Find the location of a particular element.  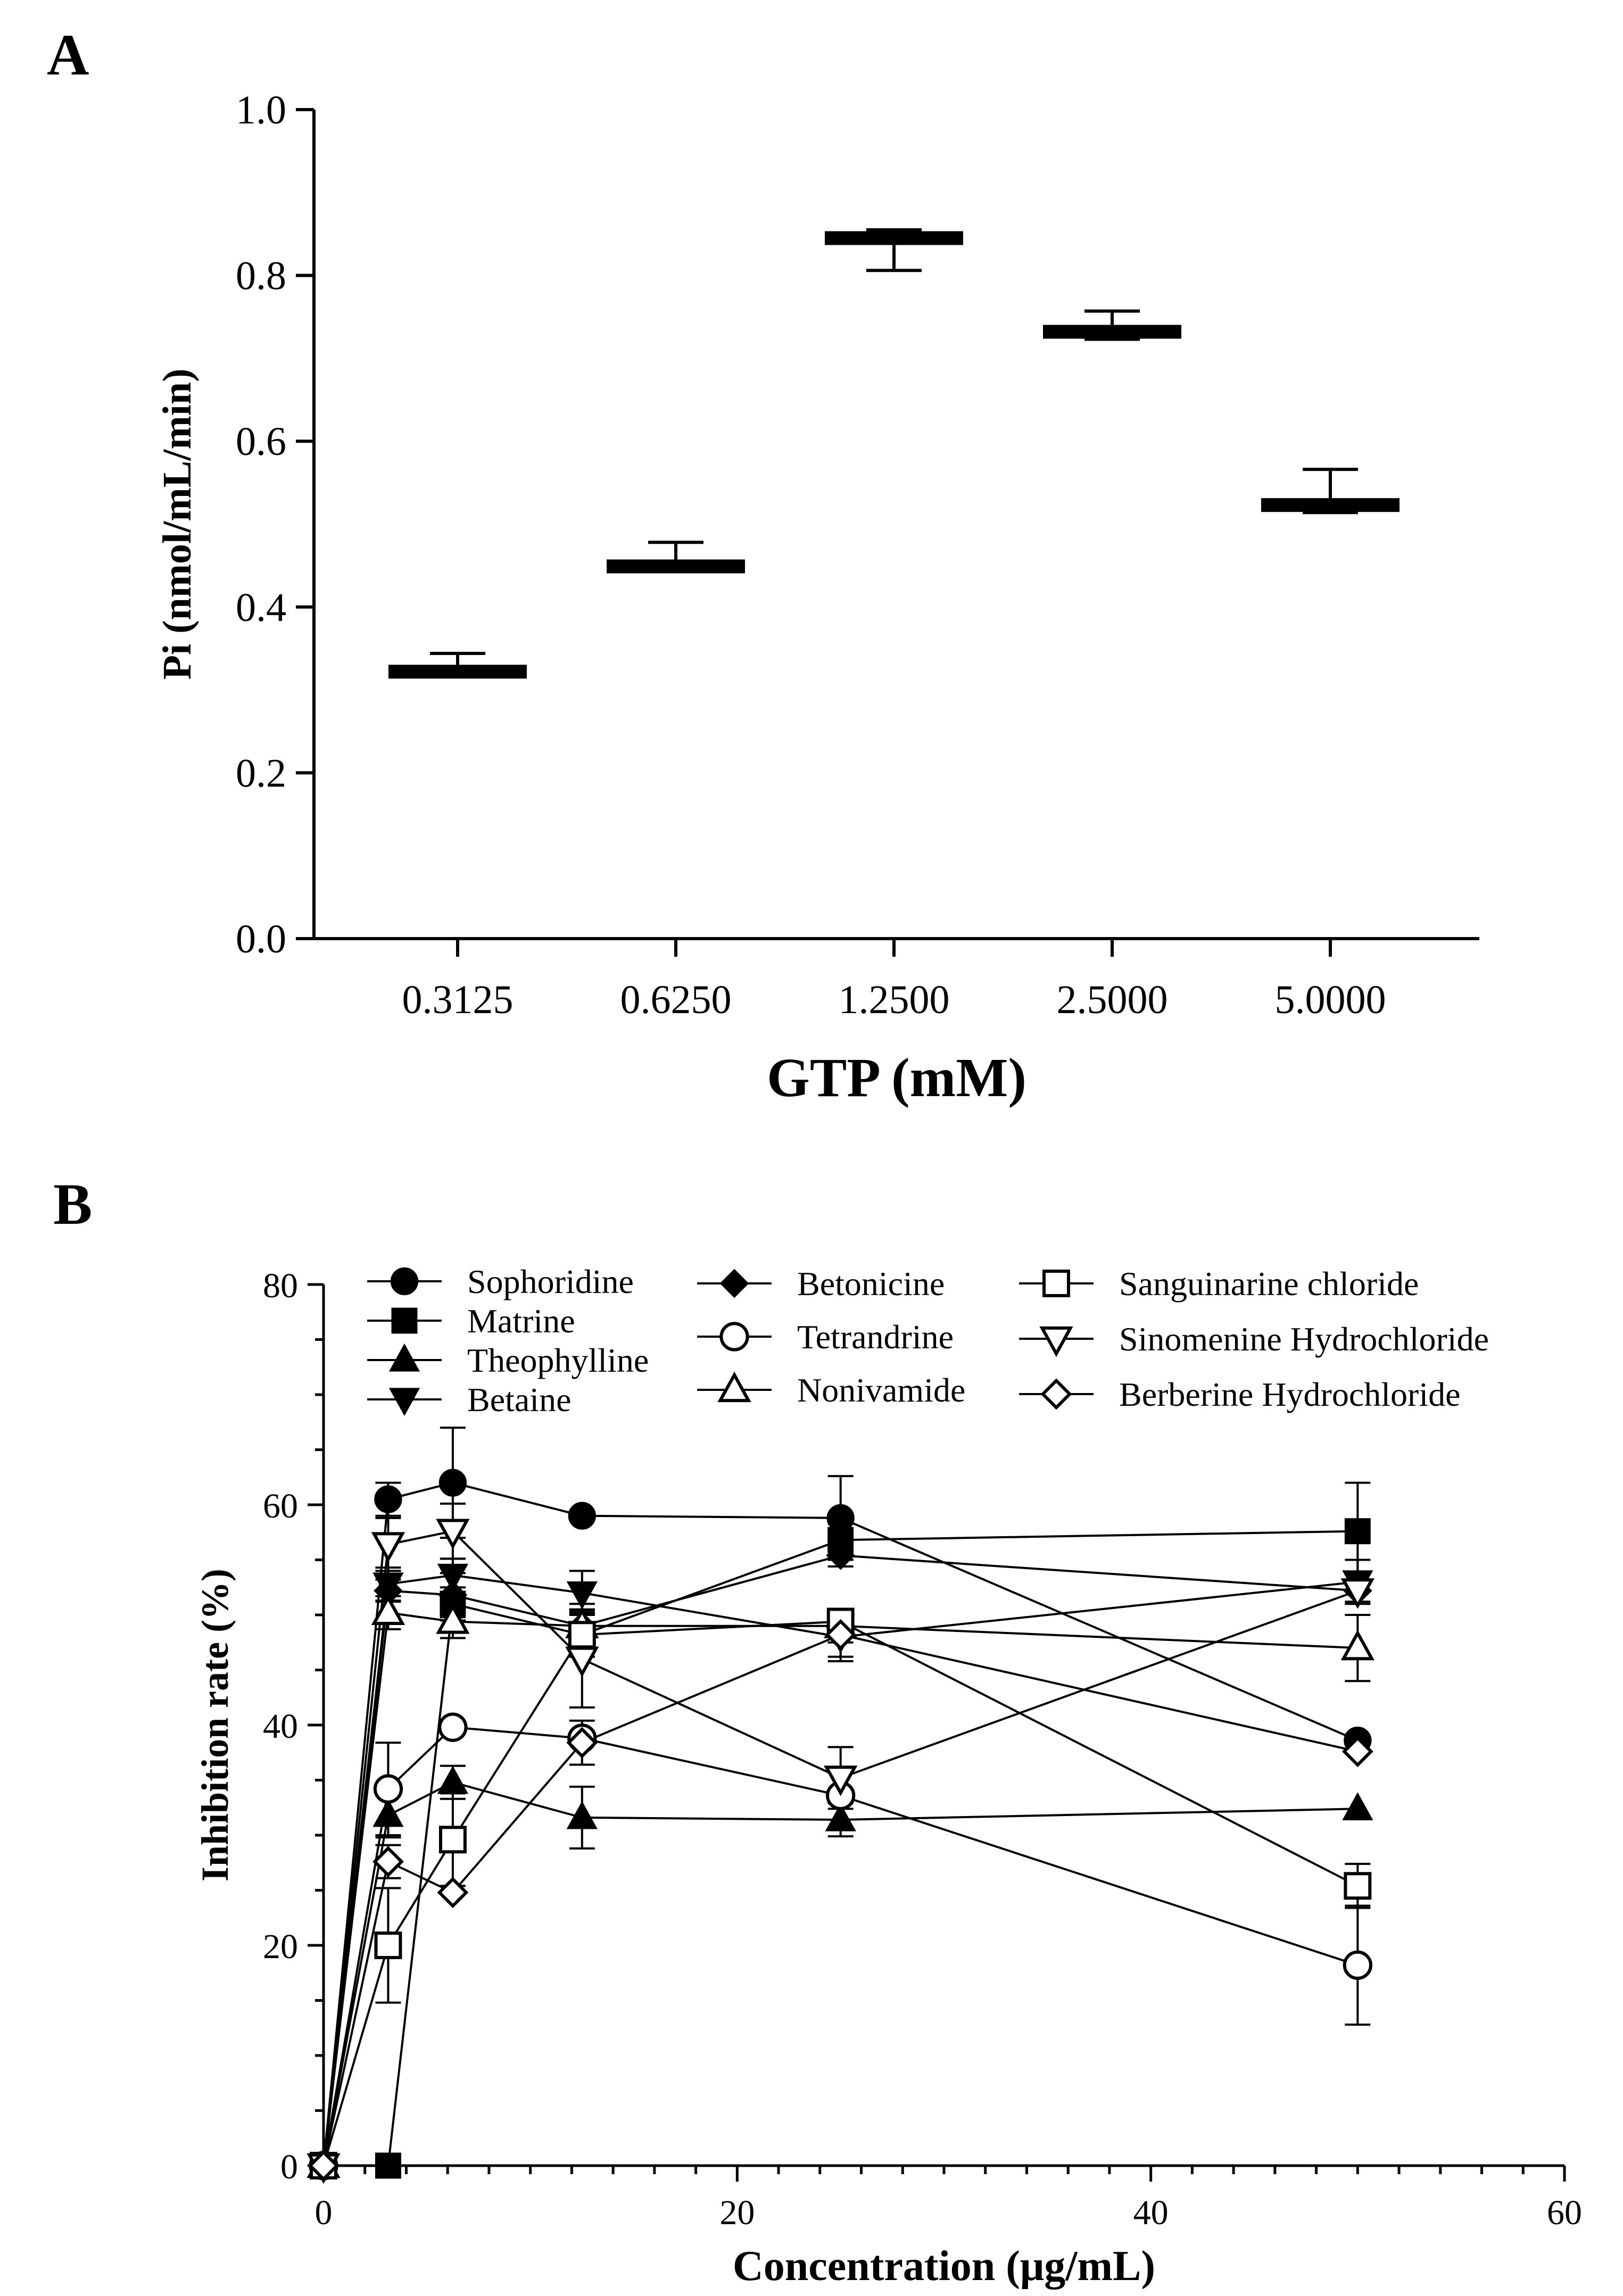

legend-label: Nonivamide is located at coordinates (881, 1390).